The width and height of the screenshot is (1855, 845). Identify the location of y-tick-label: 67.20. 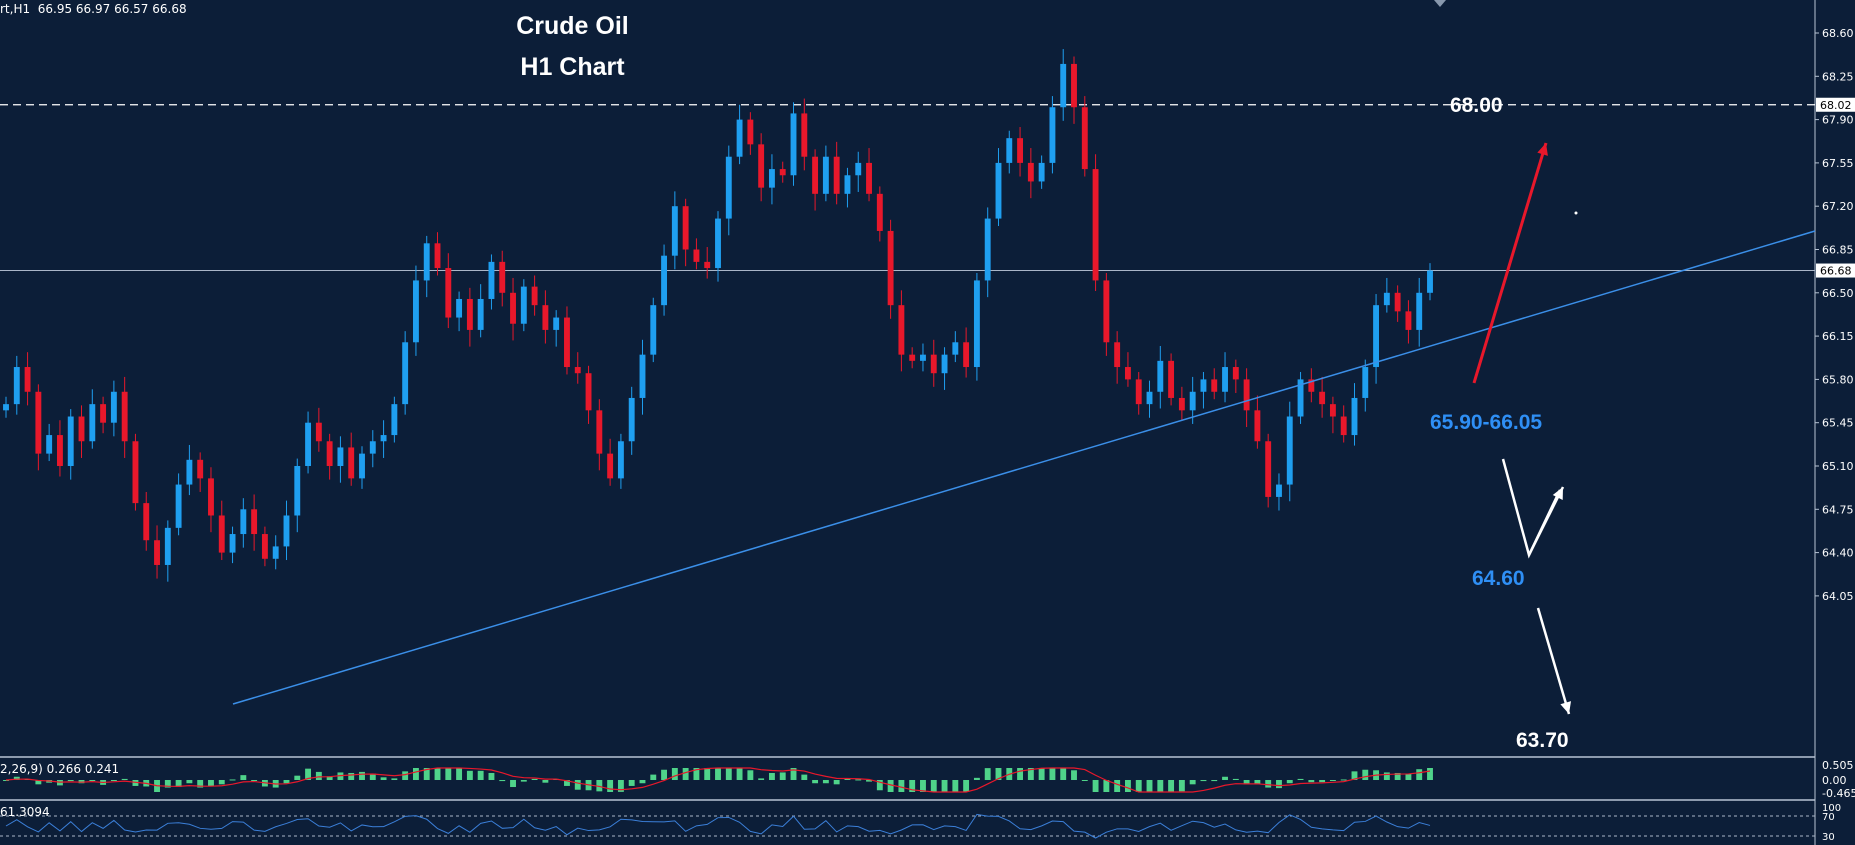
(1838, 206).